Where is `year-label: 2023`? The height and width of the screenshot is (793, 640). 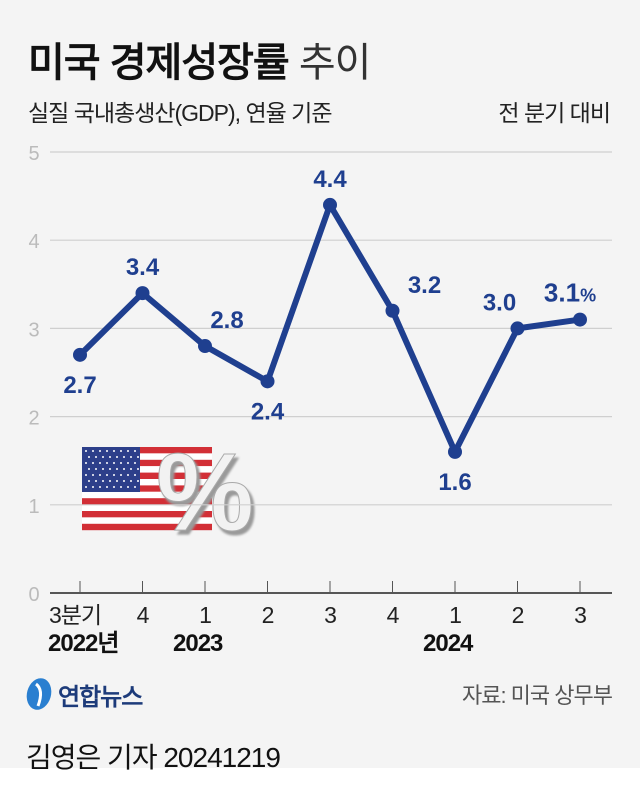
year-label: 2023 is located at coordinates (198, 643).